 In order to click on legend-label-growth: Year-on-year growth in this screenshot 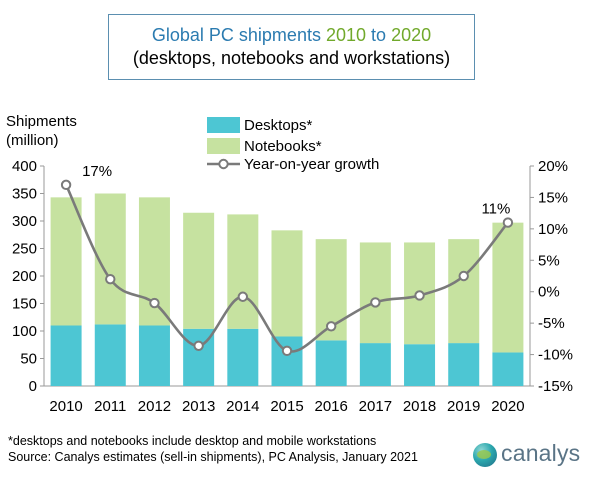, I will do `click(311, 164)`.